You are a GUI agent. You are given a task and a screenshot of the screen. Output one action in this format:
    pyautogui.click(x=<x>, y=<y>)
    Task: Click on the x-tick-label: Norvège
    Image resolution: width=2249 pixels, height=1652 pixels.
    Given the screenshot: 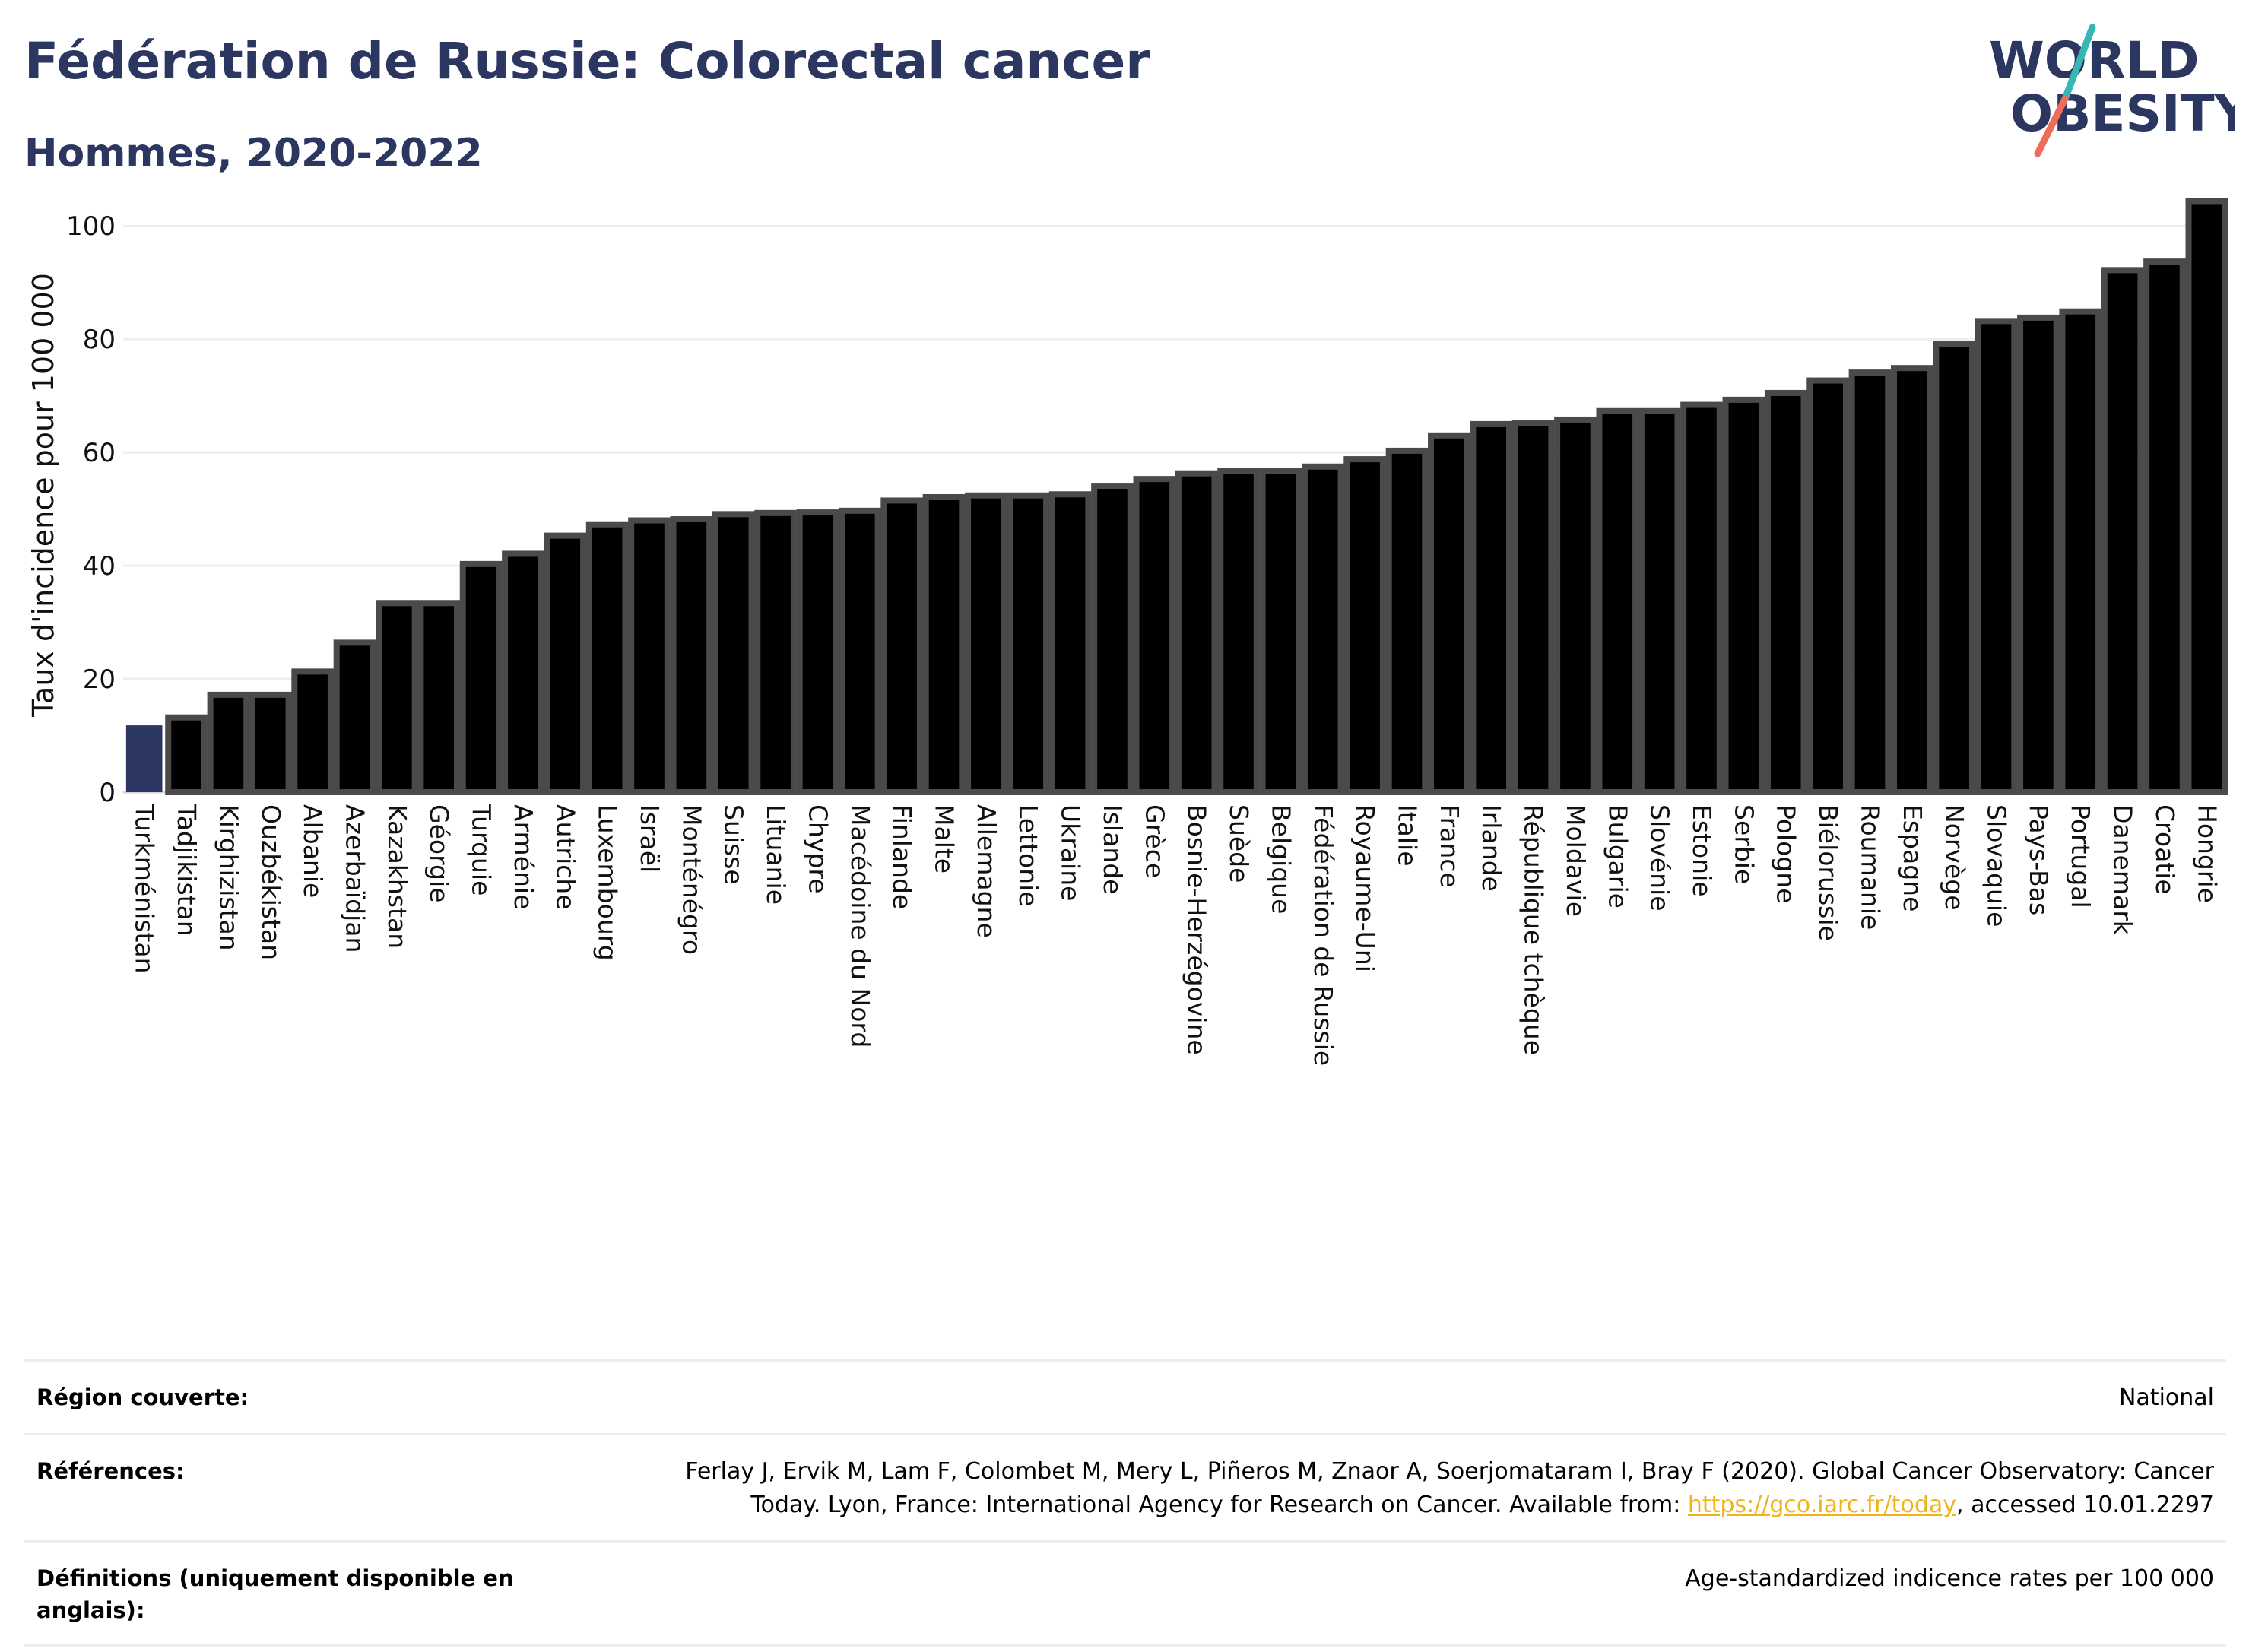 What is the action you would take?
    pyautogui.click(x=1954, y=857)
    